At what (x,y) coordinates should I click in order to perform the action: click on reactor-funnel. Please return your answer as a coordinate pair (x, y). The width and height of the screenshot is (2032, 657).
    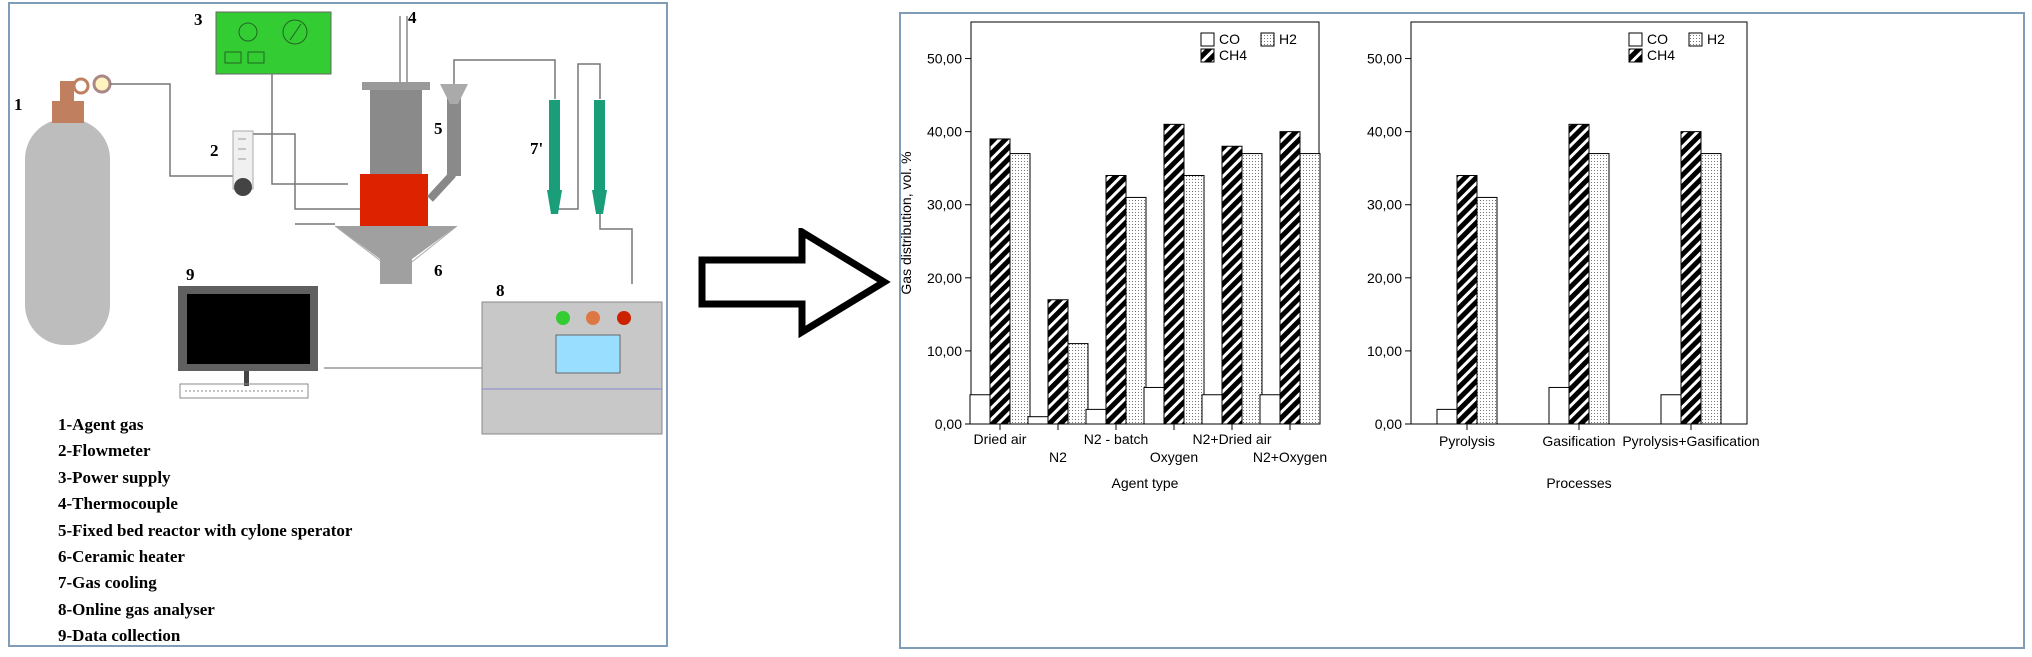
    Looking at the image, I should click on (396, 255).